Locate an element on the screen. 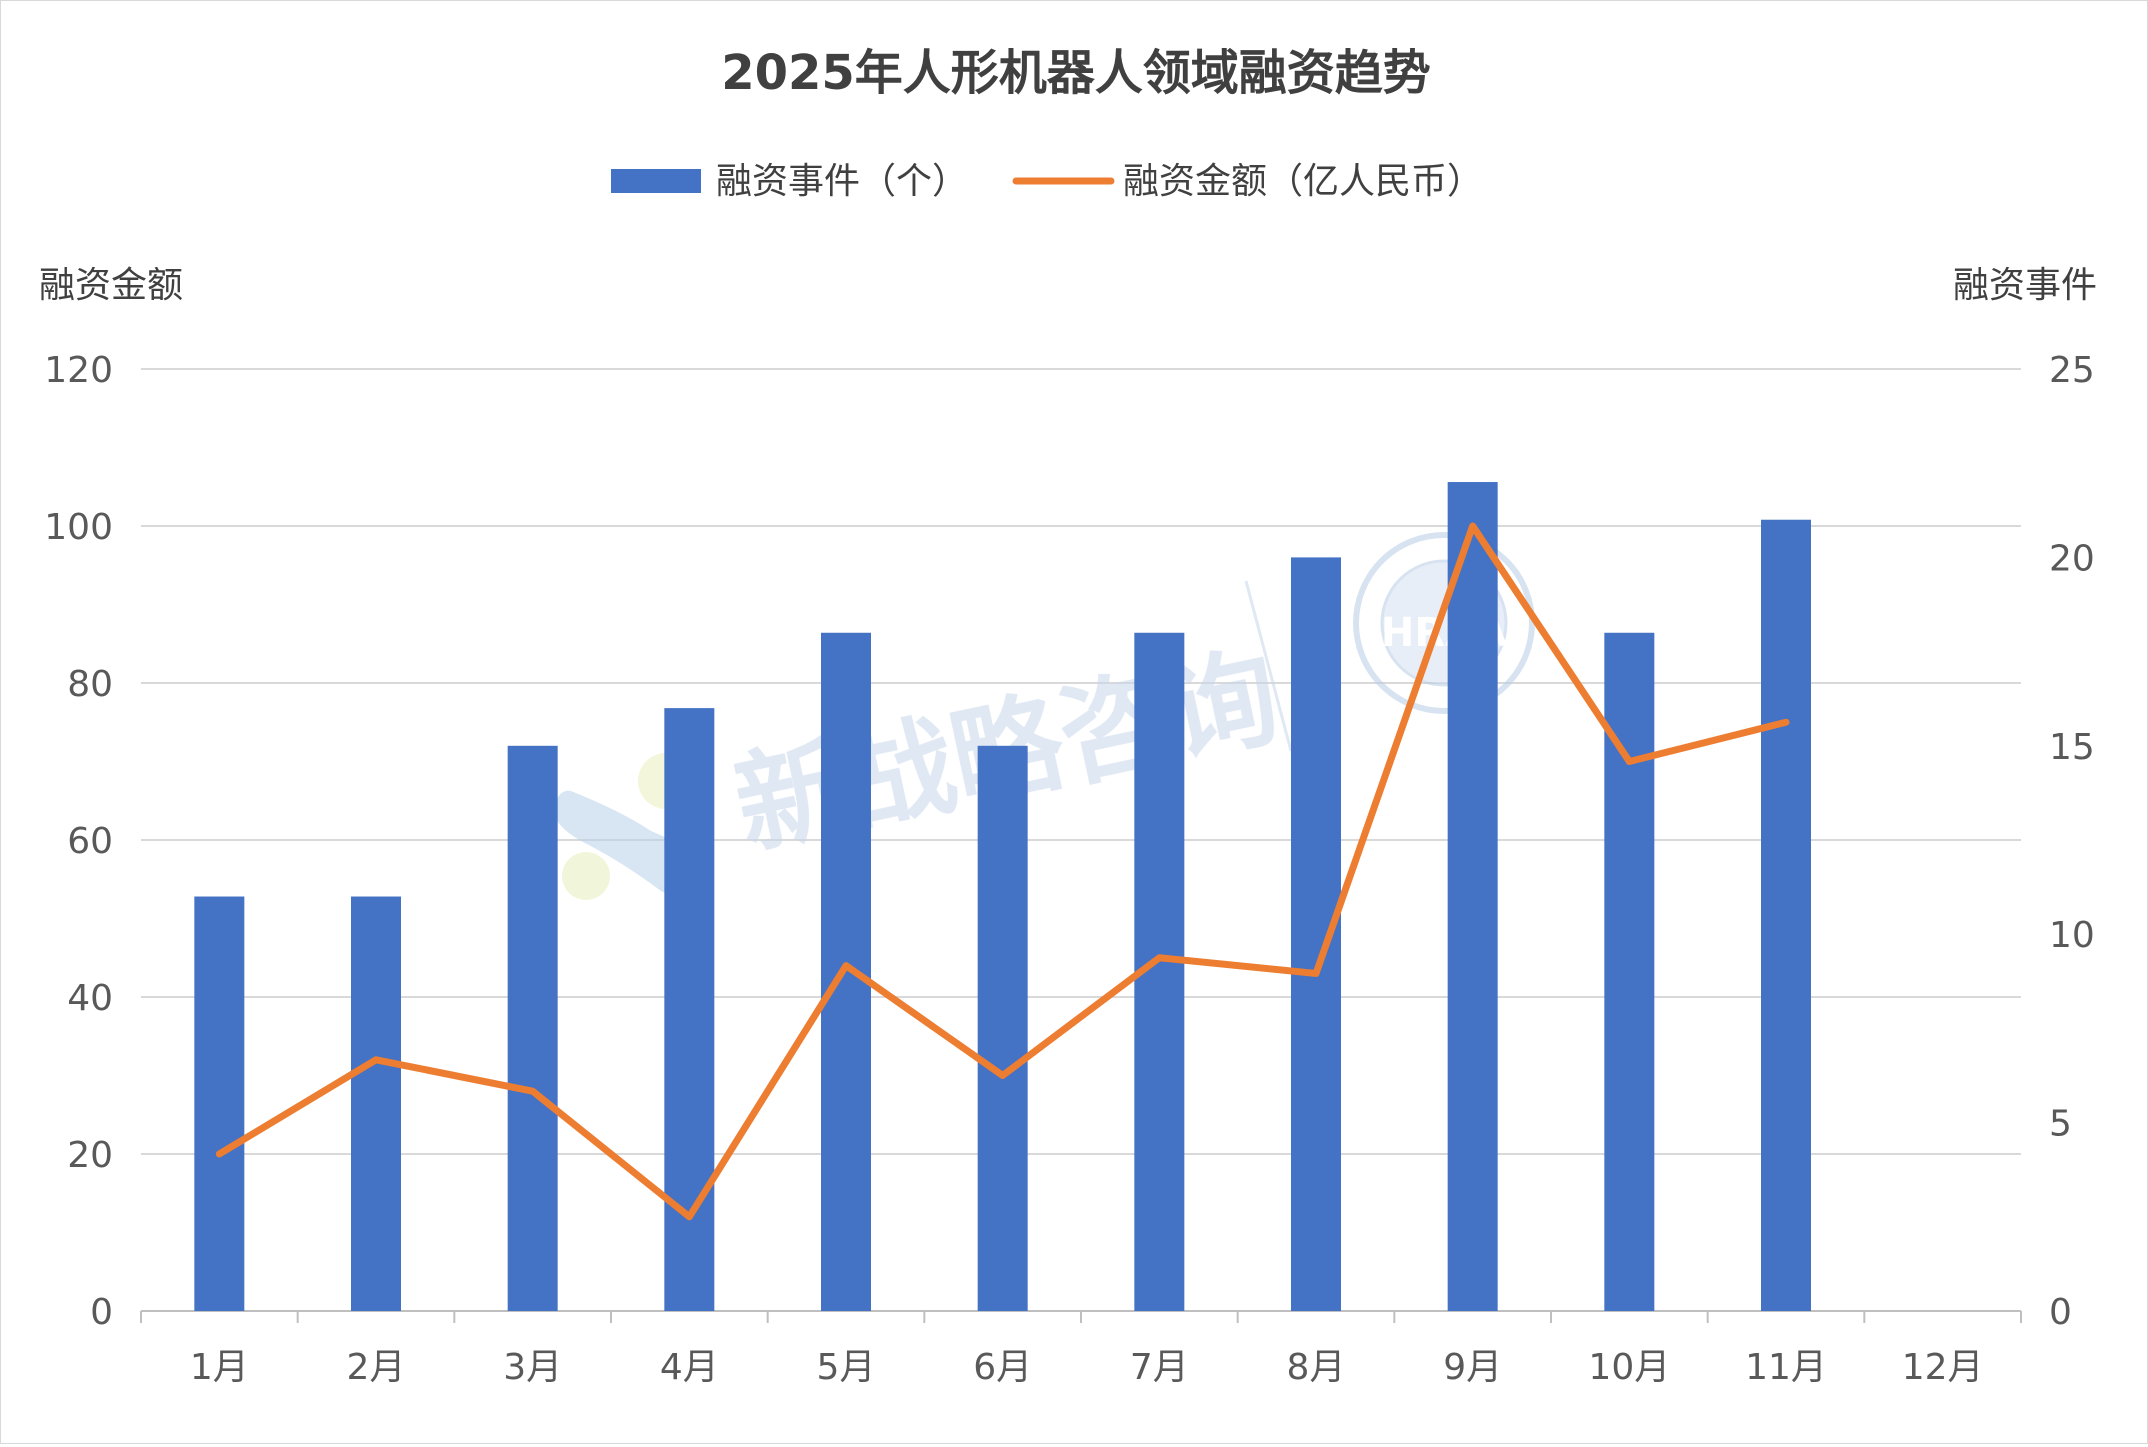 This screenshot has height=1447, width=2148. y-left-tick-label: 20 is located at coordinates (90, 1155).